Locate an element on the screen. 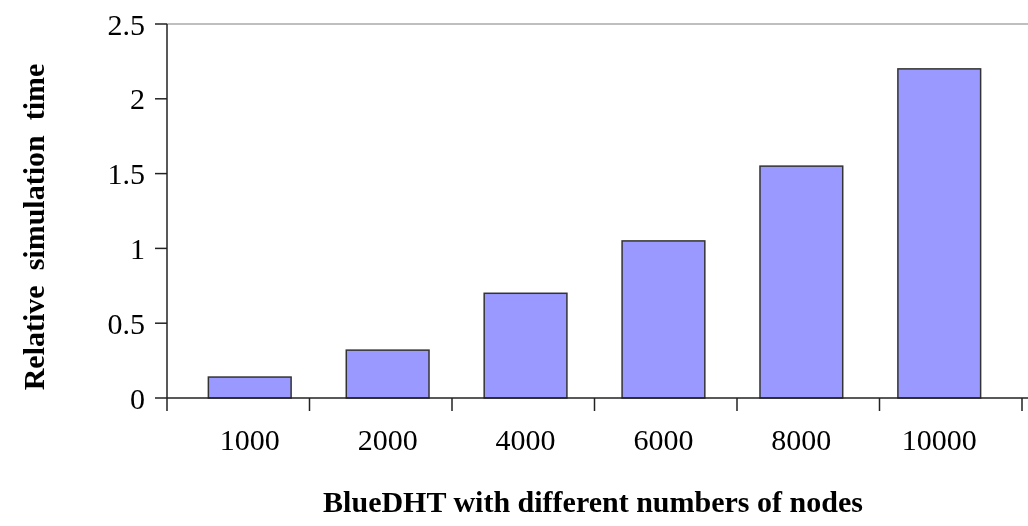 This screenshot has width=1028, height=526. x-tick-label: 10000 is located at coordinates (939, 439).